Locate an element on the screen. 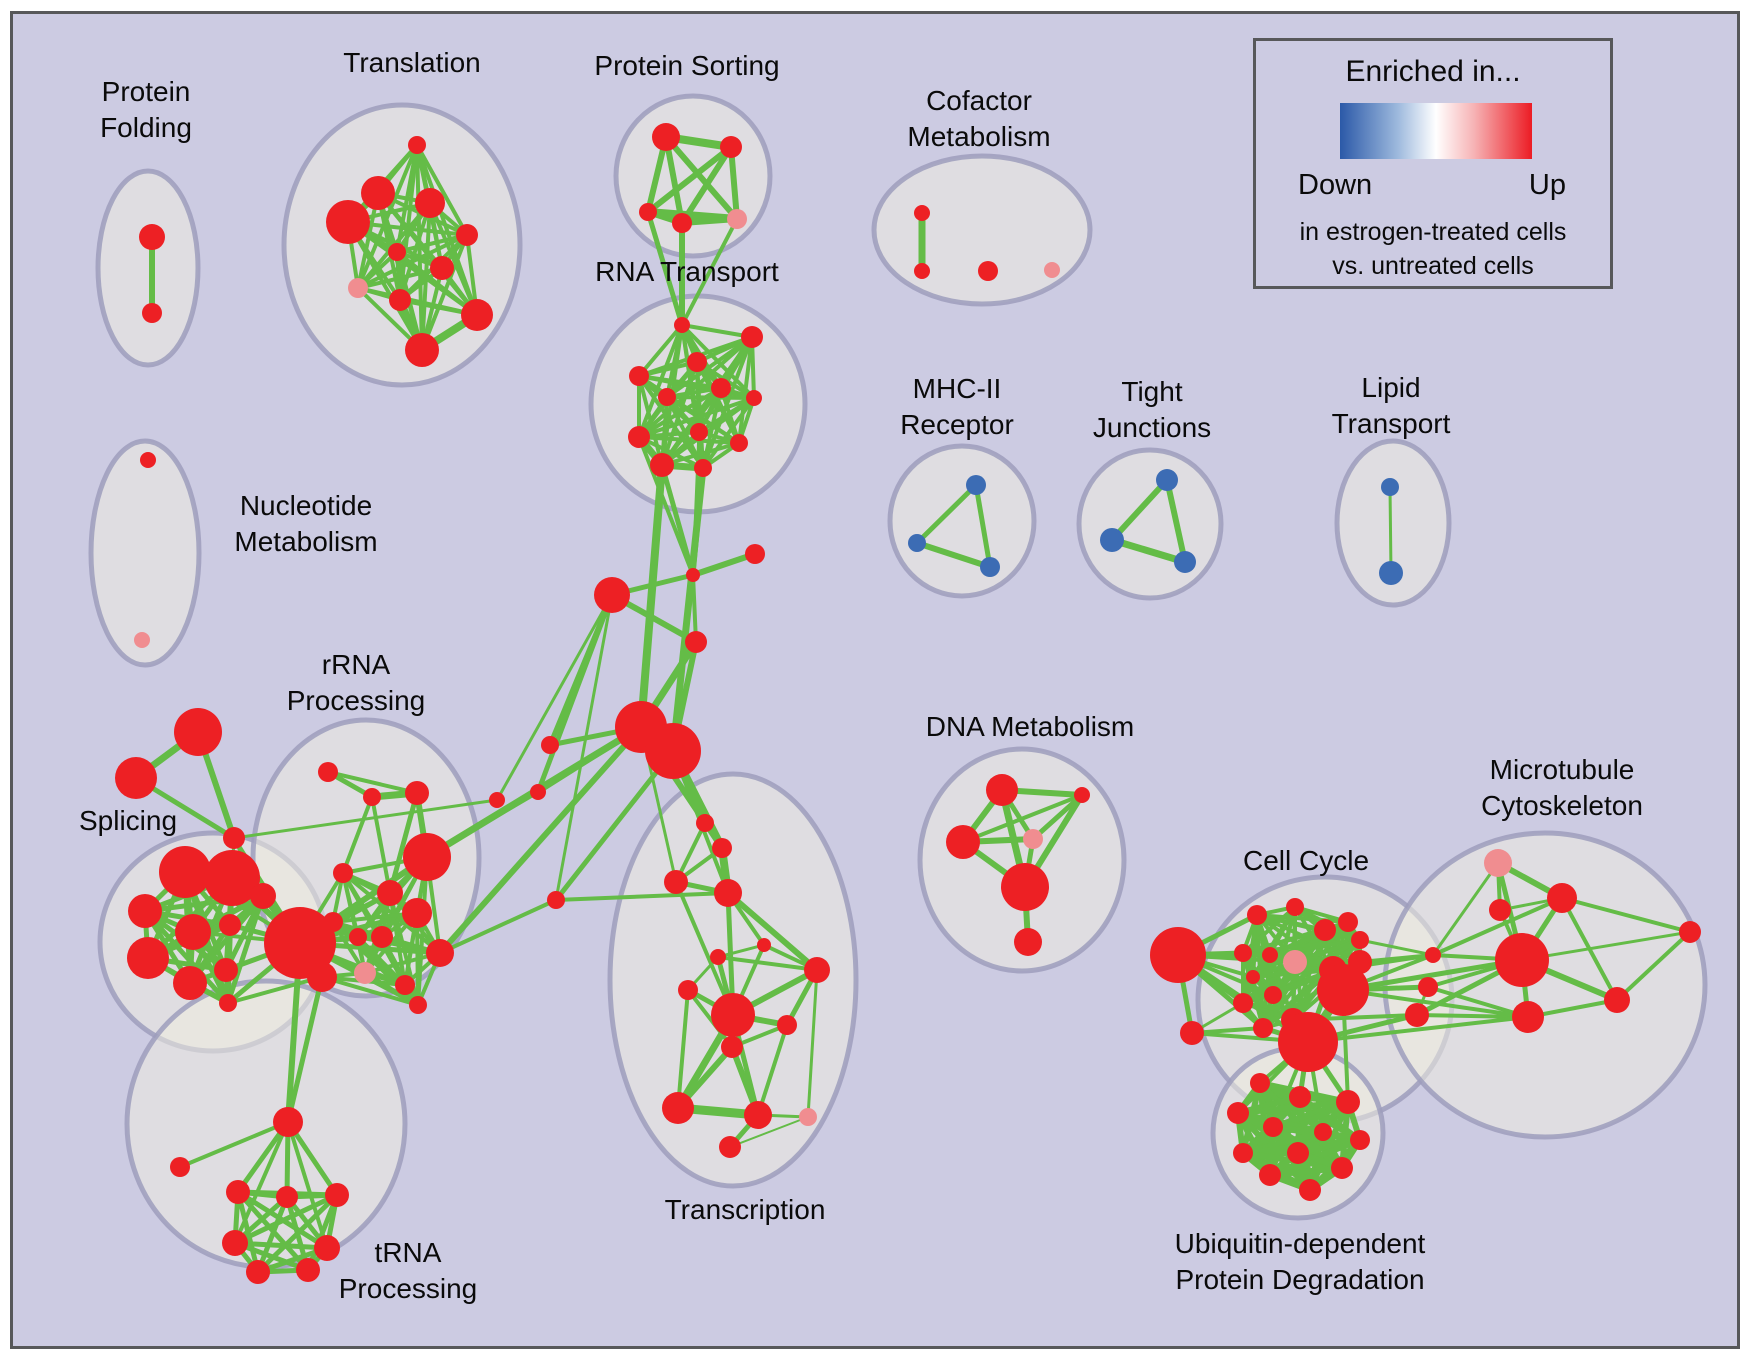  network-node-cc13 is located at coordinates (1273, 995).